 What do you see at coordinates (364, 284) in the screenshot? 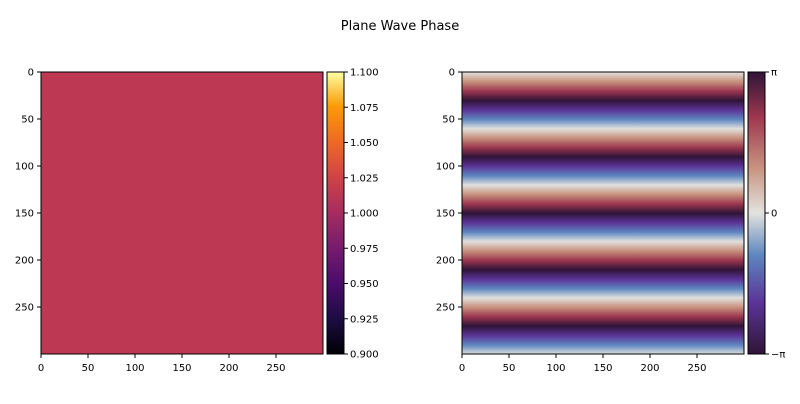
I see `left-colorbar-tick-label-2: 0.950` at bounding box center [364, 284].